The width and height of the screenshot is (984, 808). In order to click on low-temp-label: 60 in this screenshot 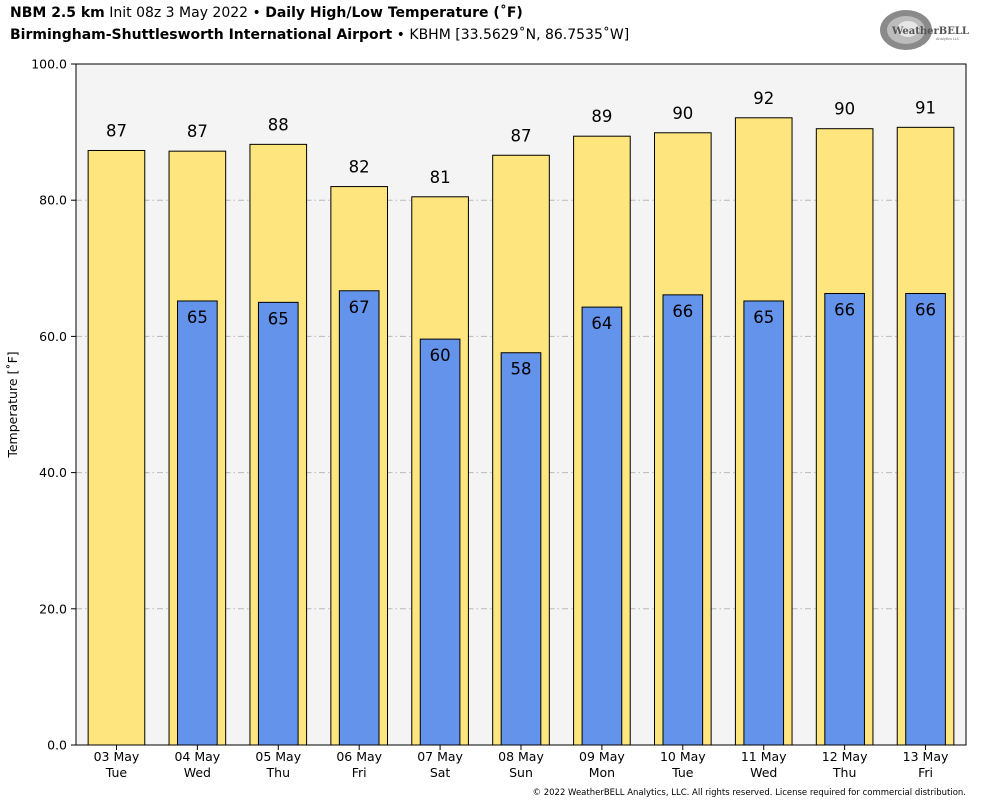, I will do `click(440, 355)`.